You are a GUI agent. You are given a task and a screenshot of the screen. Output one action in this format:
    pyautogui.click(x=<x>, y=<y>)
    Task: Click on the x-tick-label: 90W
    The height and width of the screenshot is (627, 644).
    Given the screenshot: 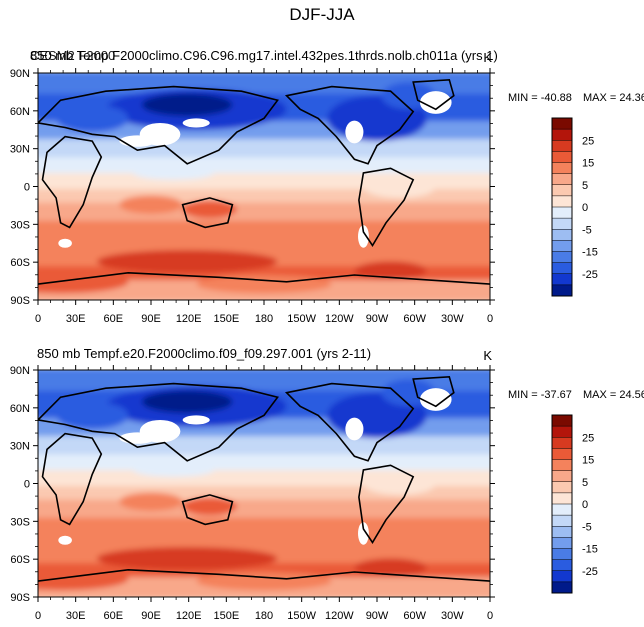 What is the action you would take?
    pyautogui.click(x=377, y=319)
    